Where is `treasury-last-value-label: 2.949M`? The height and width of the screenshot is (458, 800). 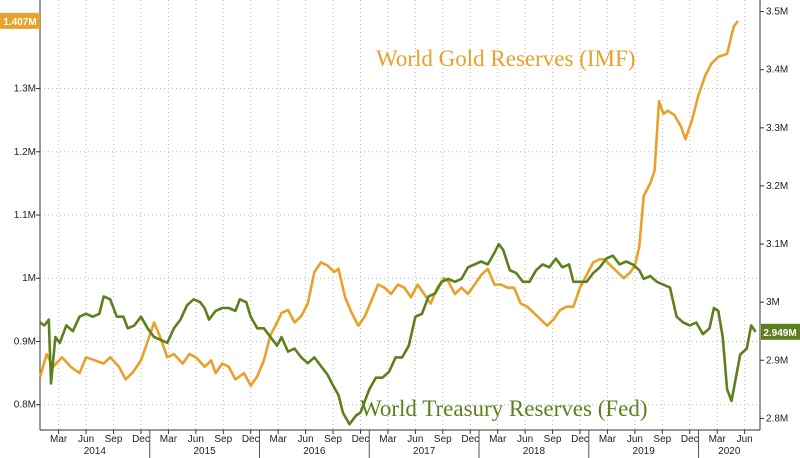
treasury-last-value-label: 2.949M is located at coordinates (779, 333).